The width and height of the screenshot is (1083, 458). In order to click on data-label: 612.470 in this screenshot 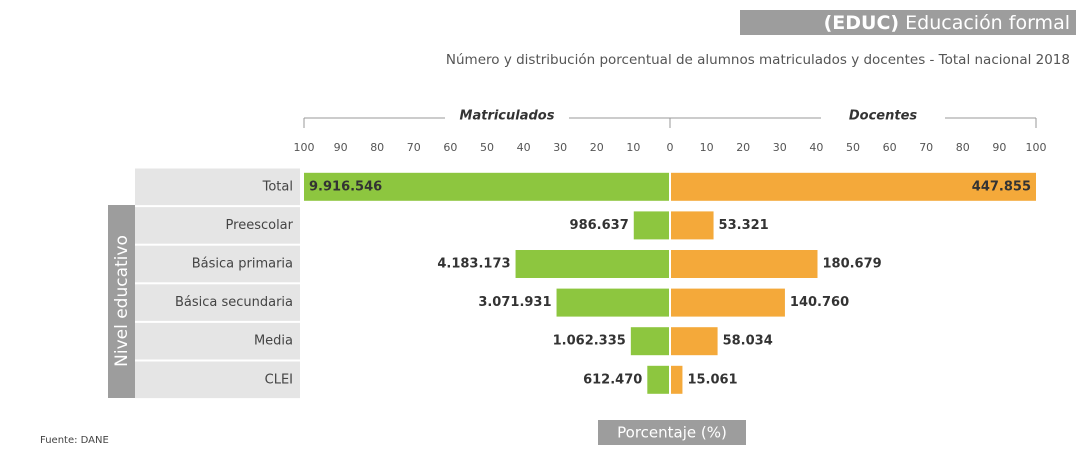, I will do `click(612, 379)`.